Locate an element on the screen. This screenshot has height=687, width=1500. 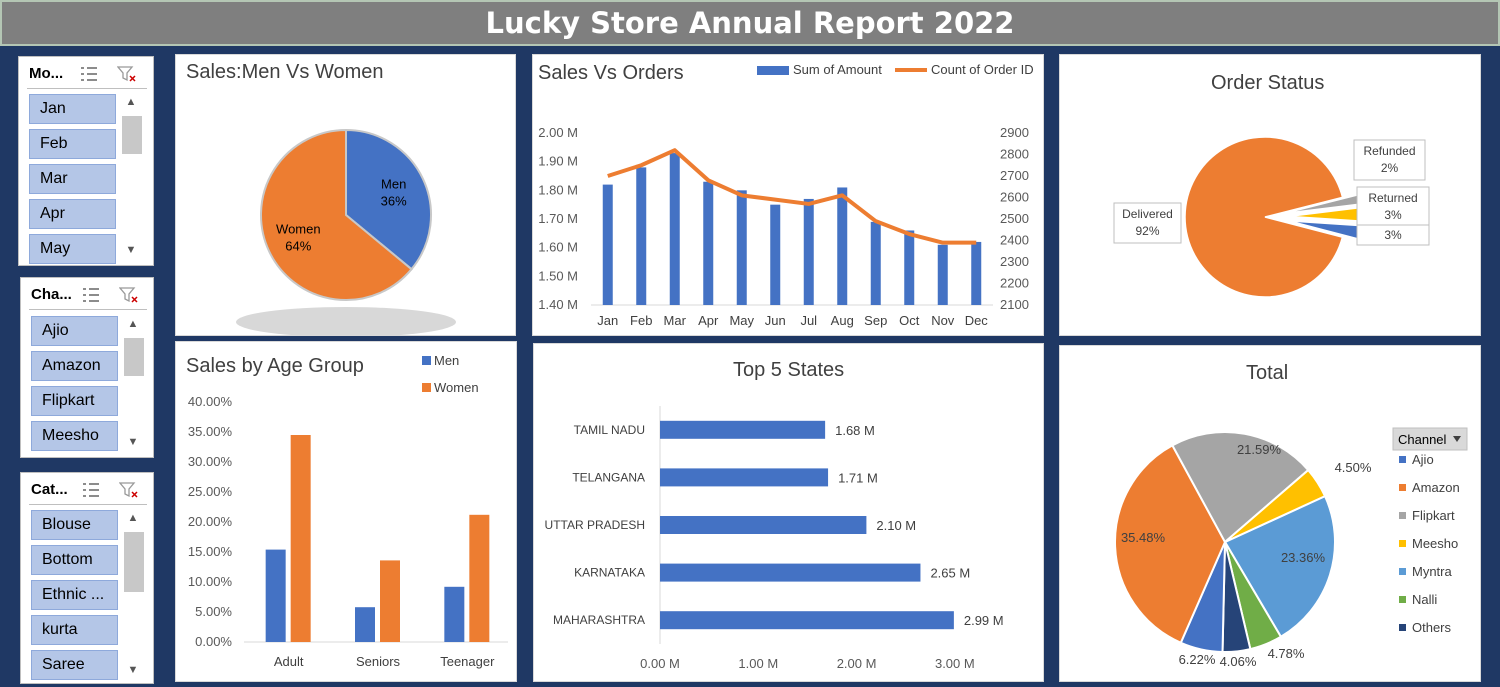
pie-slice-flipkart is located at coordinates (1240, 487).